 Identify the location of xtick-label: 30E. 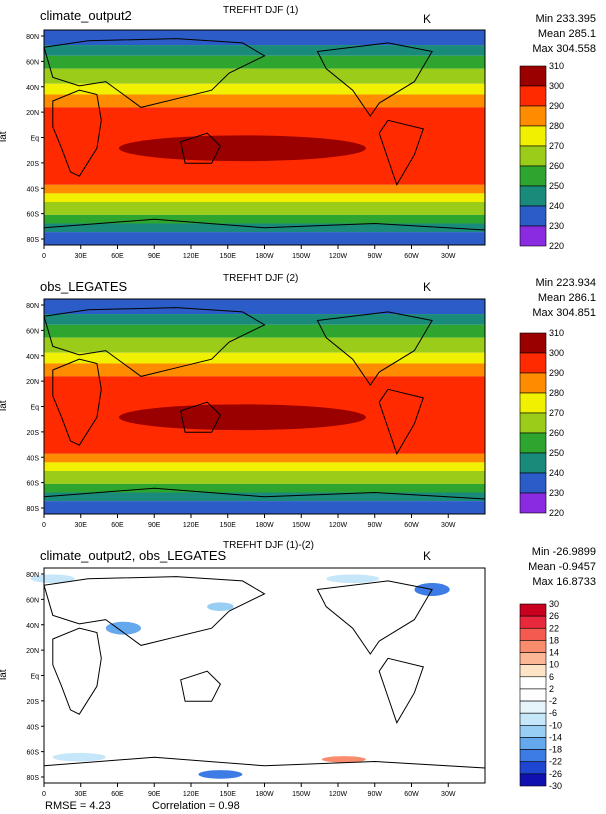
(81, 256).